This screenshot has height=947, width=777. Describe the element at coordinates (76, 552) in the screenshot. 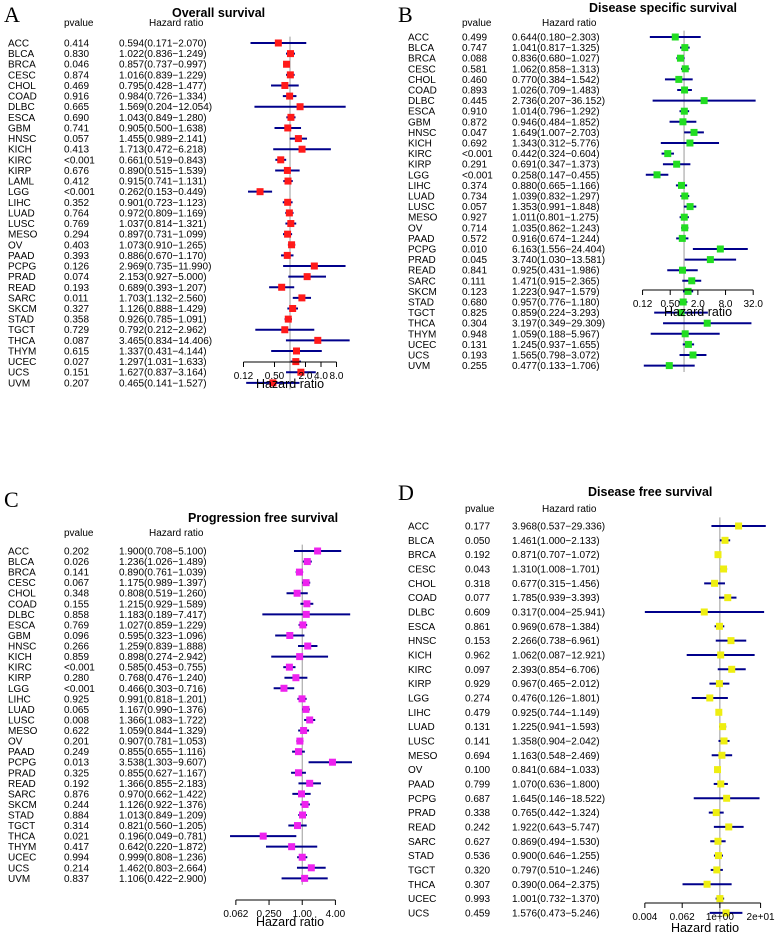

I see `pvalue-label: 0.202` at that location.